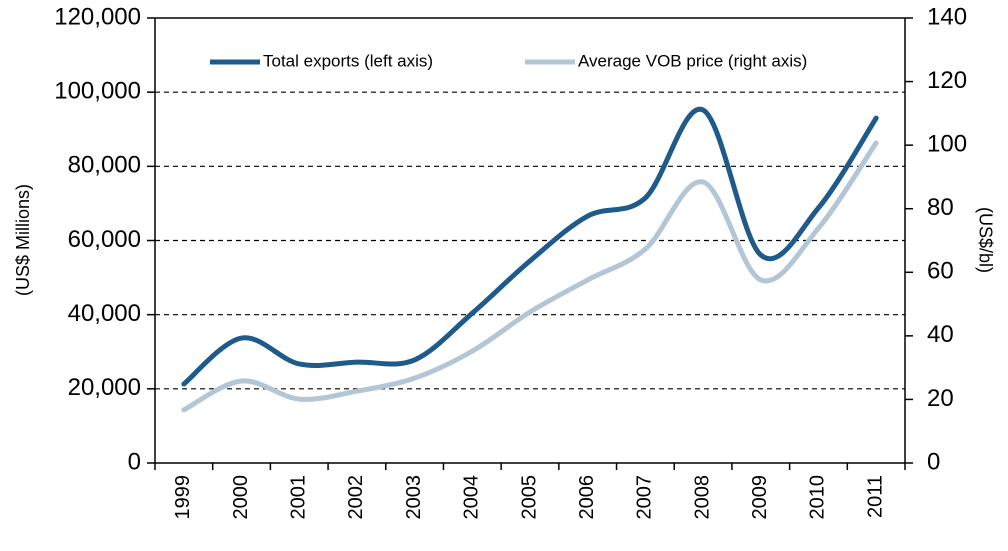 This screenshot has width=1008, height=551. I want to click on y2-tick-label: 40, so click(940, 334).